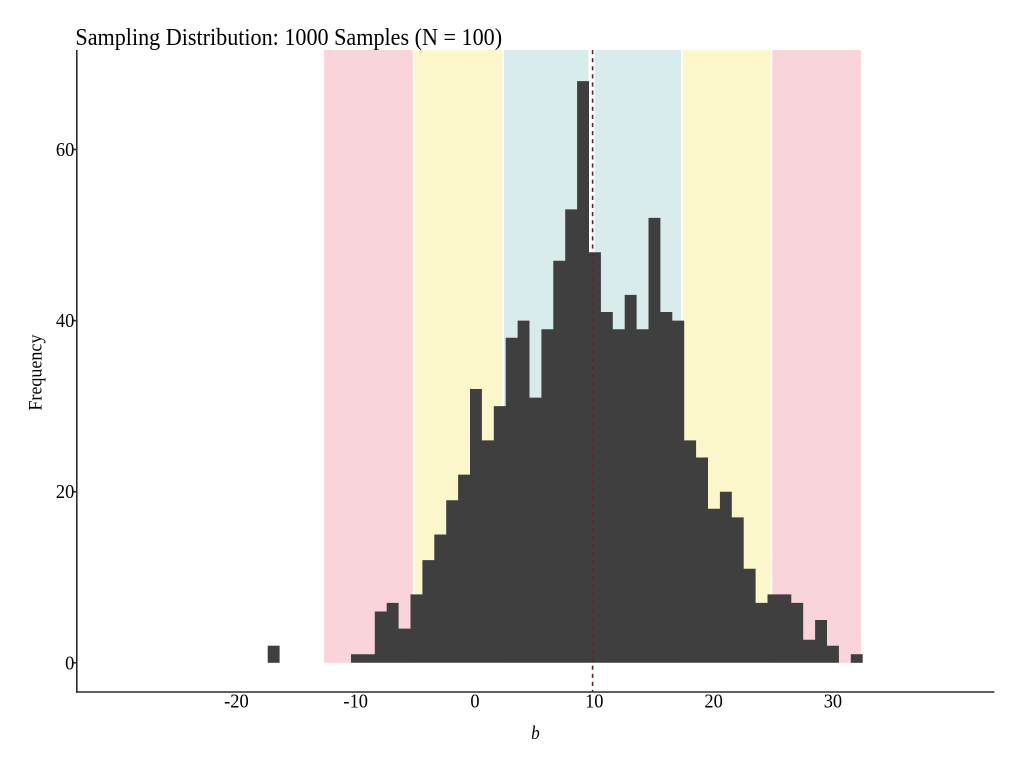  I want to click on svg-text: Frequency, so click(36, 372).